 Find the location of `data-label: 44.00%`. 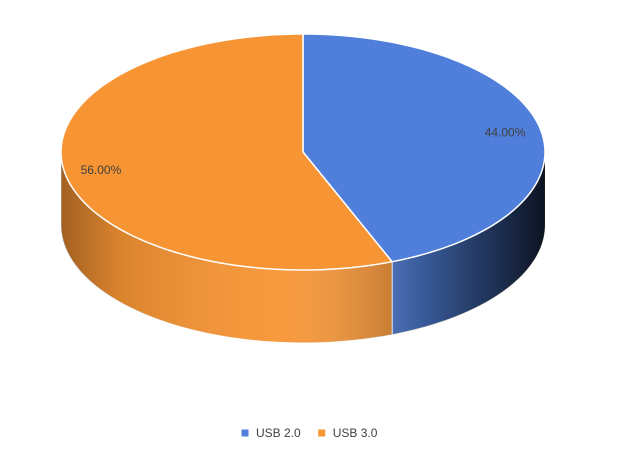

data-label: 44.00% is located at coordinates (505, 132).